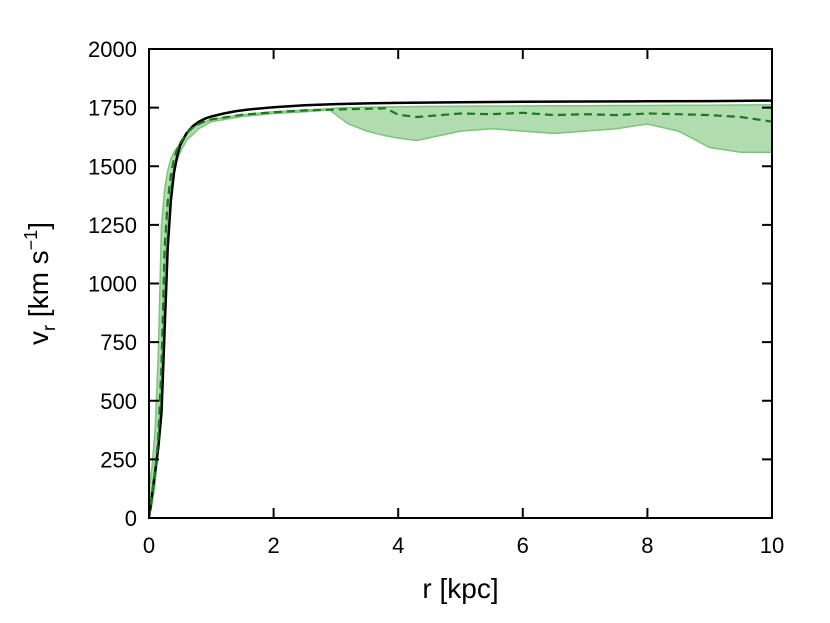  Describe the element at coordinates (112, 225) in the screenshot. I see `y-tick-label: 1250` at that location.